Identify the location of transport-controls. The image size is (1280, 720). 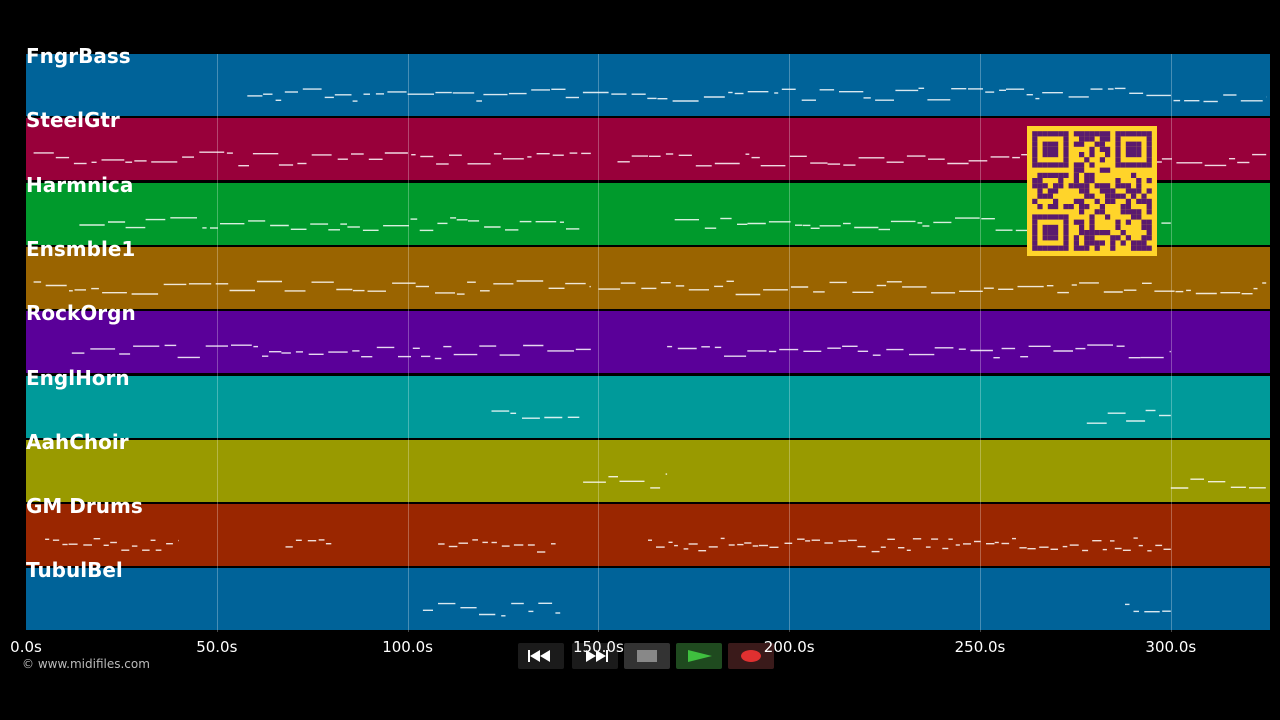
(642, 656).